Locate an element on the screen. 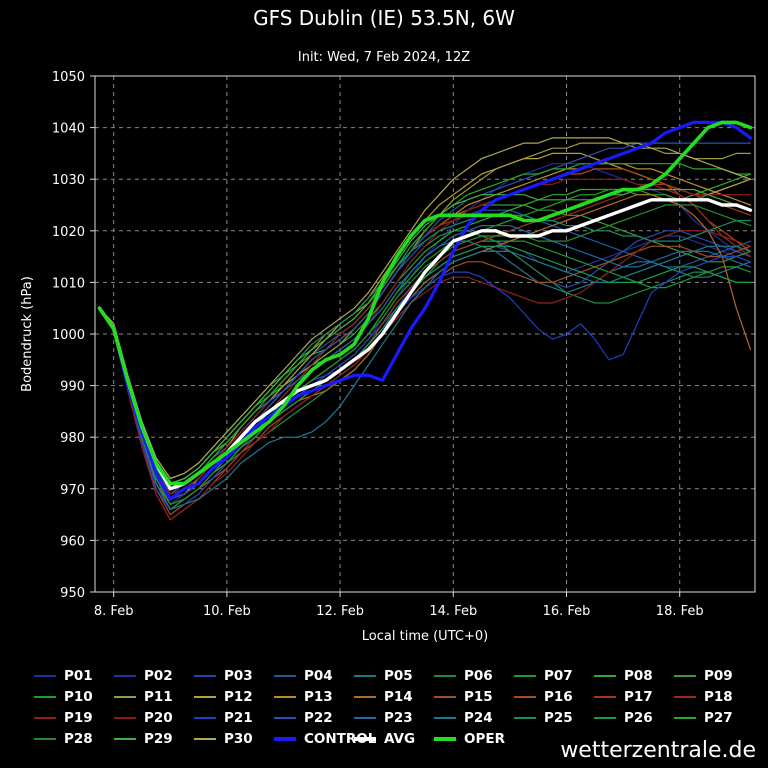 The image size is (768, 768). legend-item-p03: P03 is located at coordinates (223, 676).